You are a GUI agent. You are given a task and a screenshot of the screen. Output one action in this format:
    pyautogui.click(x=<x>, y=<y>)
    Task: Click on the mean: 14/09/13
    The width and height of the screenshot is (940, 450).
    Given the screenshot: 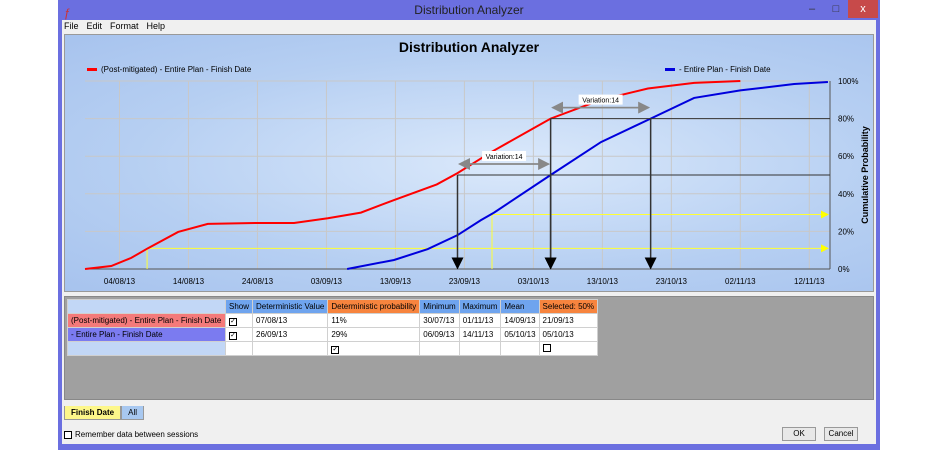 What is the action you would take?
    pyautogui.click(x=520, y=320)
    